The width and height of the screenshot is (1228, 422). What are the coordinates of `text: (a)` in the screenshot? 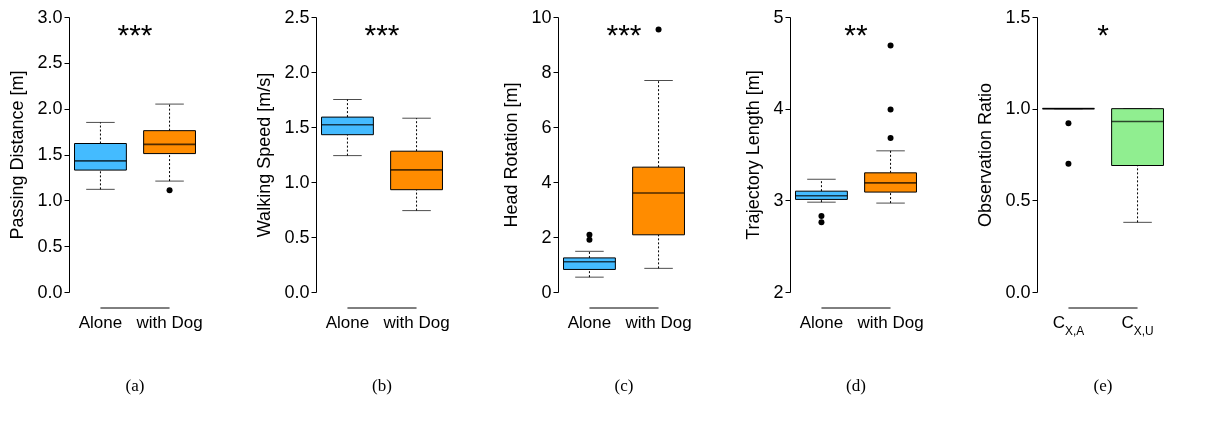 It's located at (135, 385).